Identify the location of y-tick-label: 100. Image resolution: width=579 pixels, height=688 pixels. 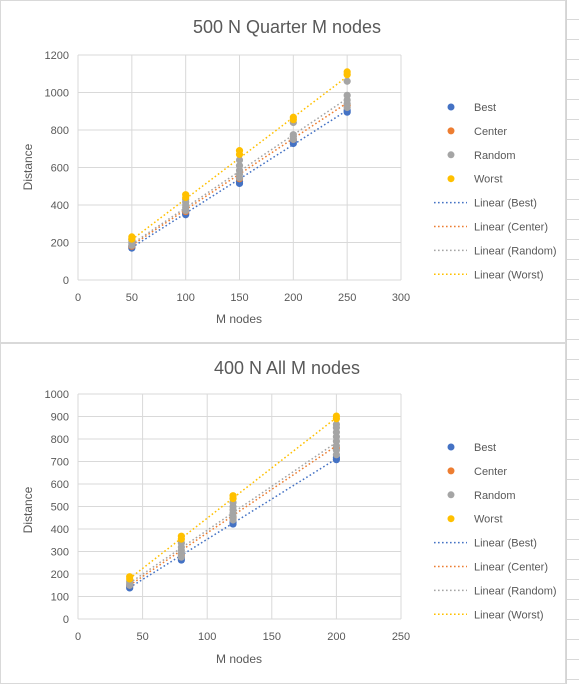
(60, 598).